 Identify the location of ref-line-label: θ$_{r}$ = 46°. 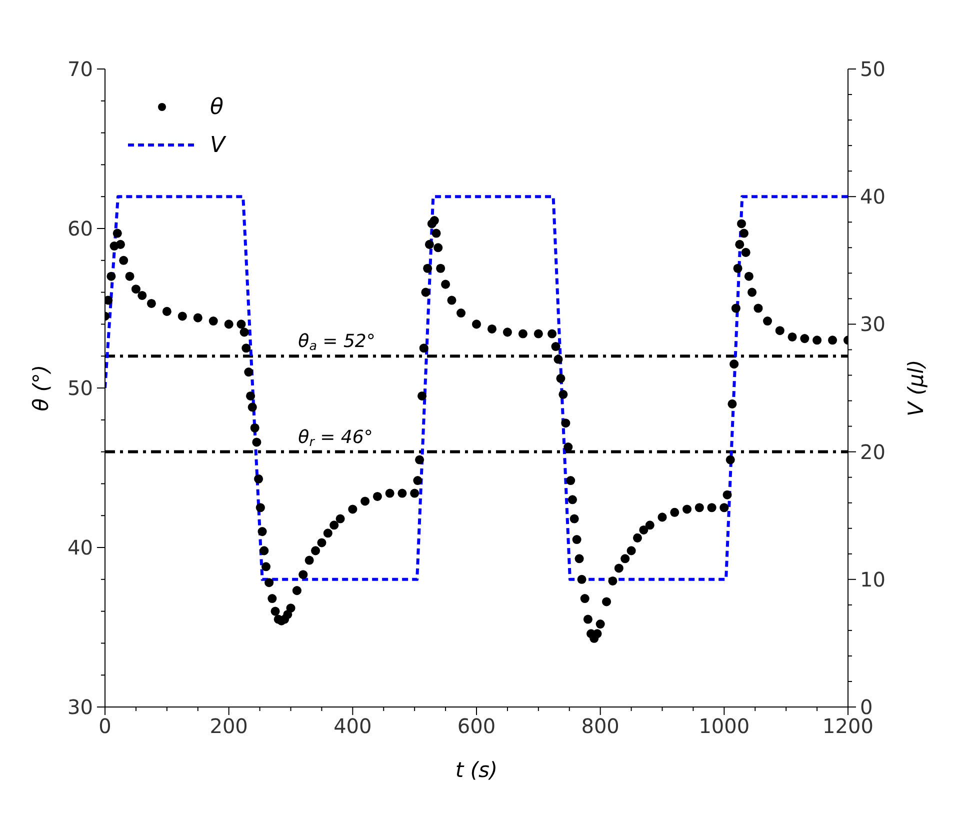
(335, 438).